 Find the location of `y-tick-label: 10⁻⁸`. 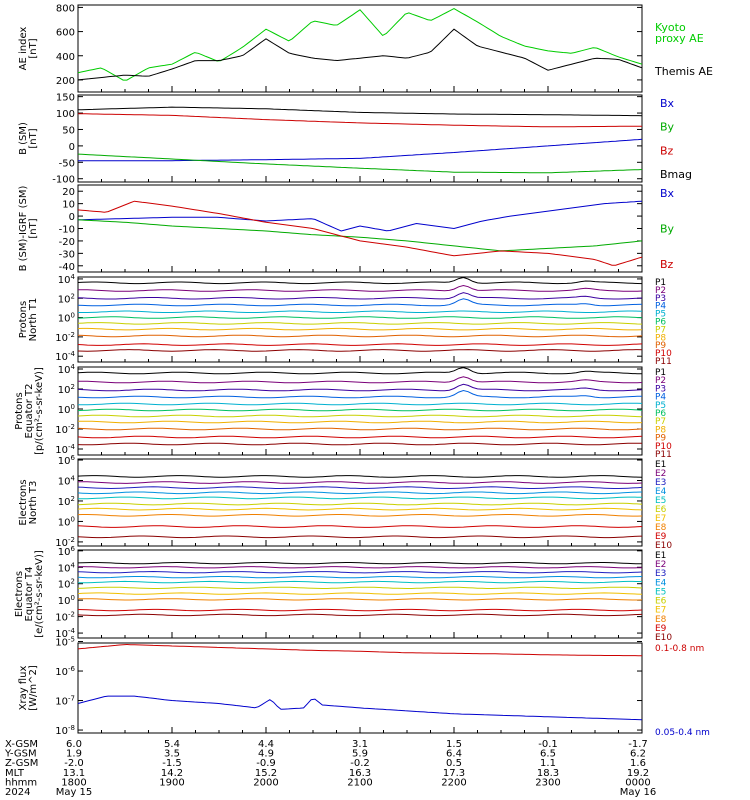

y-tick-label: 10⁻⁸ is located at coordinates (65, 730).